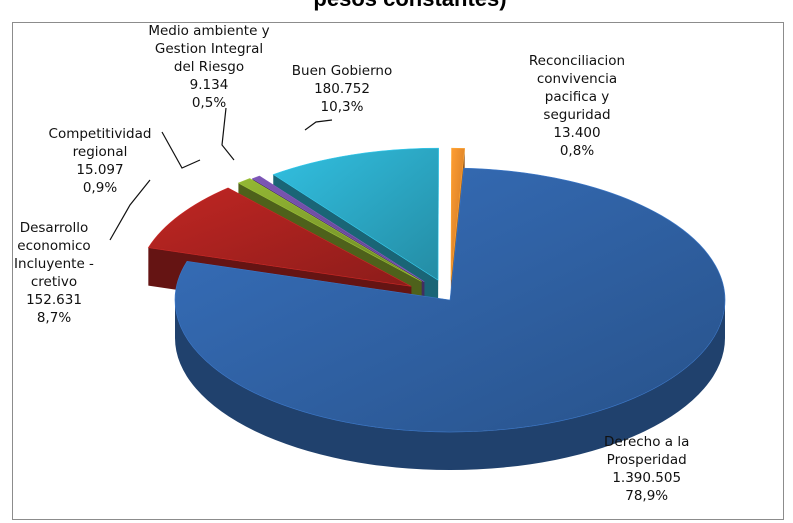 The width and height of the screenshot is (793, 523). Describe the element at coordinates (54, 228) in the screenshot. I see `label-desarrollo-line1: Desarrollo` at that location.